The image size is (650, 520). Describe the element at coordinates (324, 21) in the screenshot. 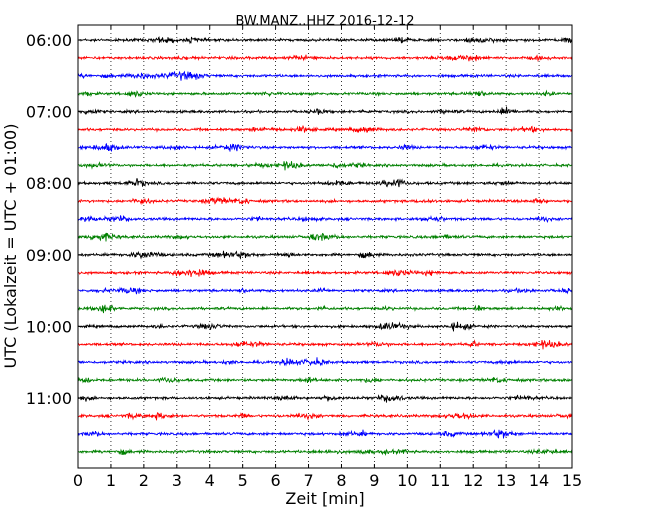

I see `chart-title: BW.MANZ..HHZ 2016-12-12` at that location.